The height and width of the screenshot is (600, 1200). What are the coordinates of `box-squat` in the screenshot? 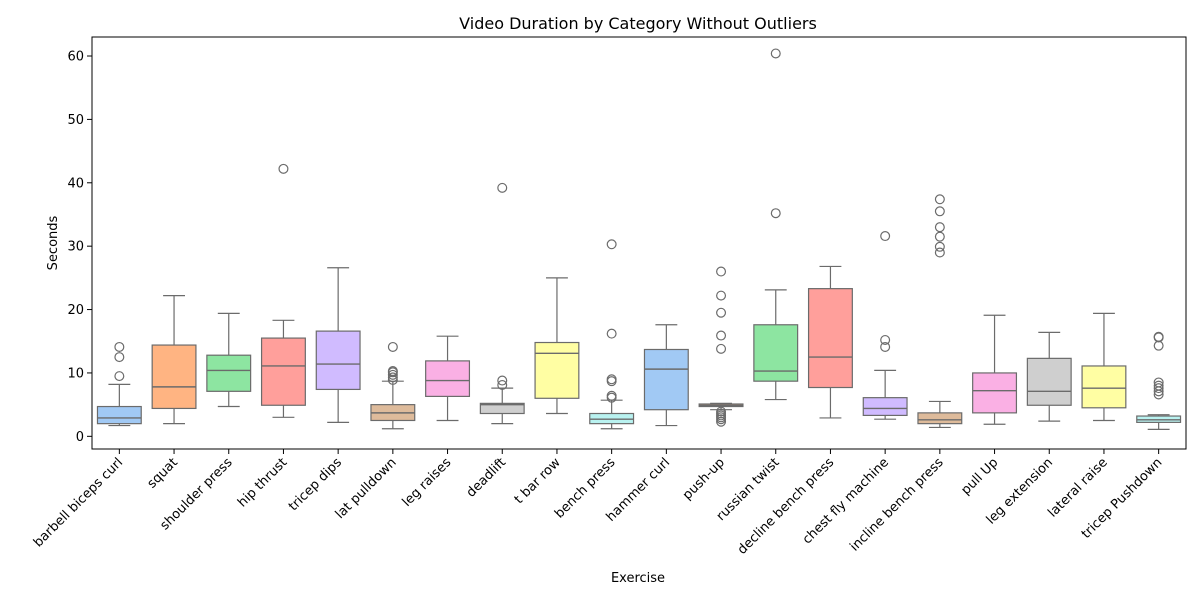 It's located at (174, 377).